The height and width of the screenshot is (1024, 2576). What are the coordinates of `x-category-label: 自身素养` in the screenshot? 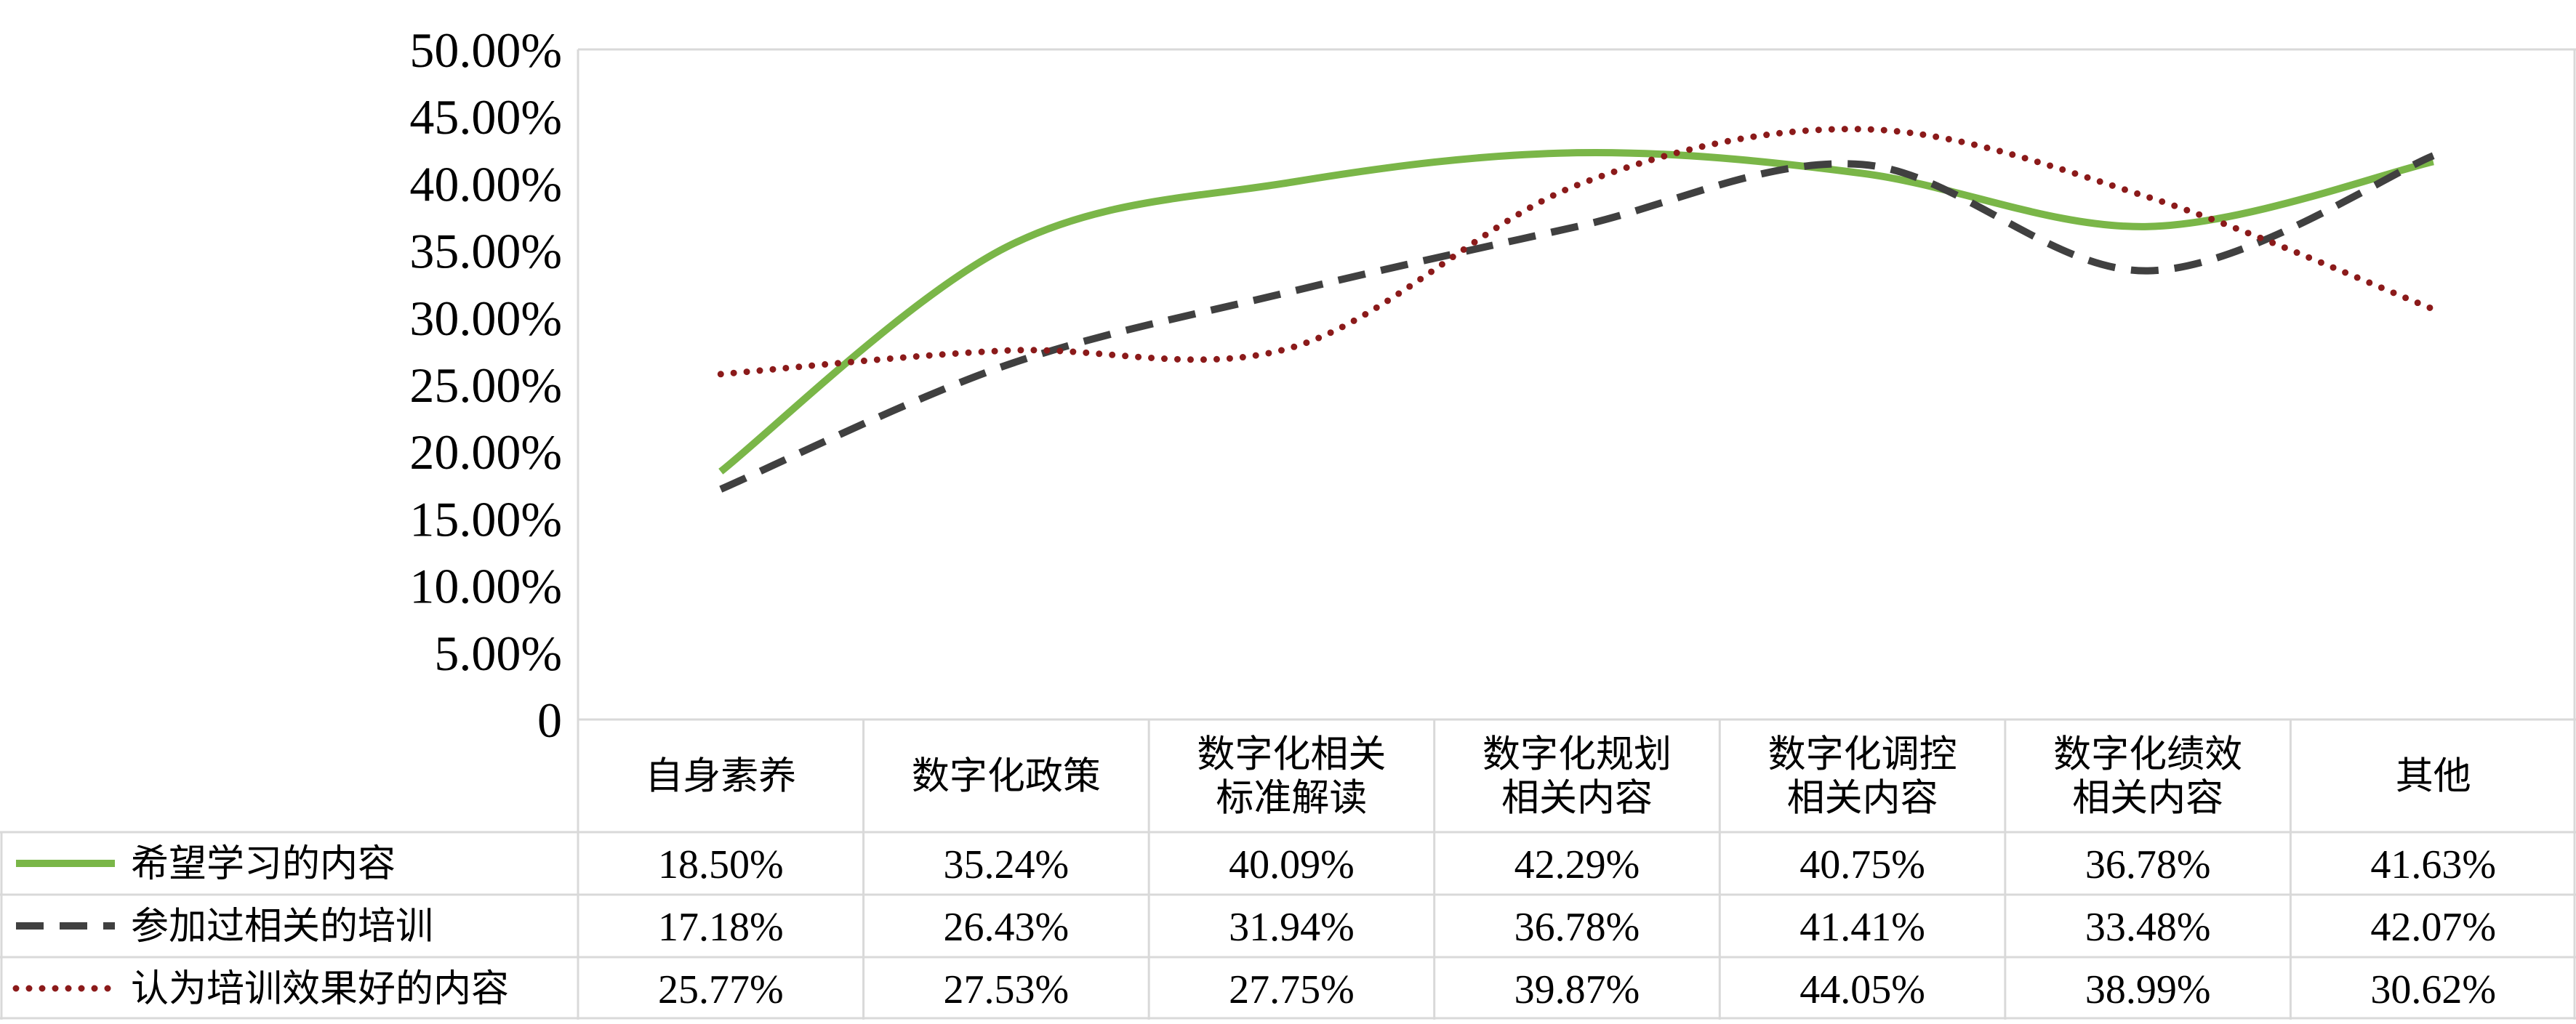 It's located at (720, 777).